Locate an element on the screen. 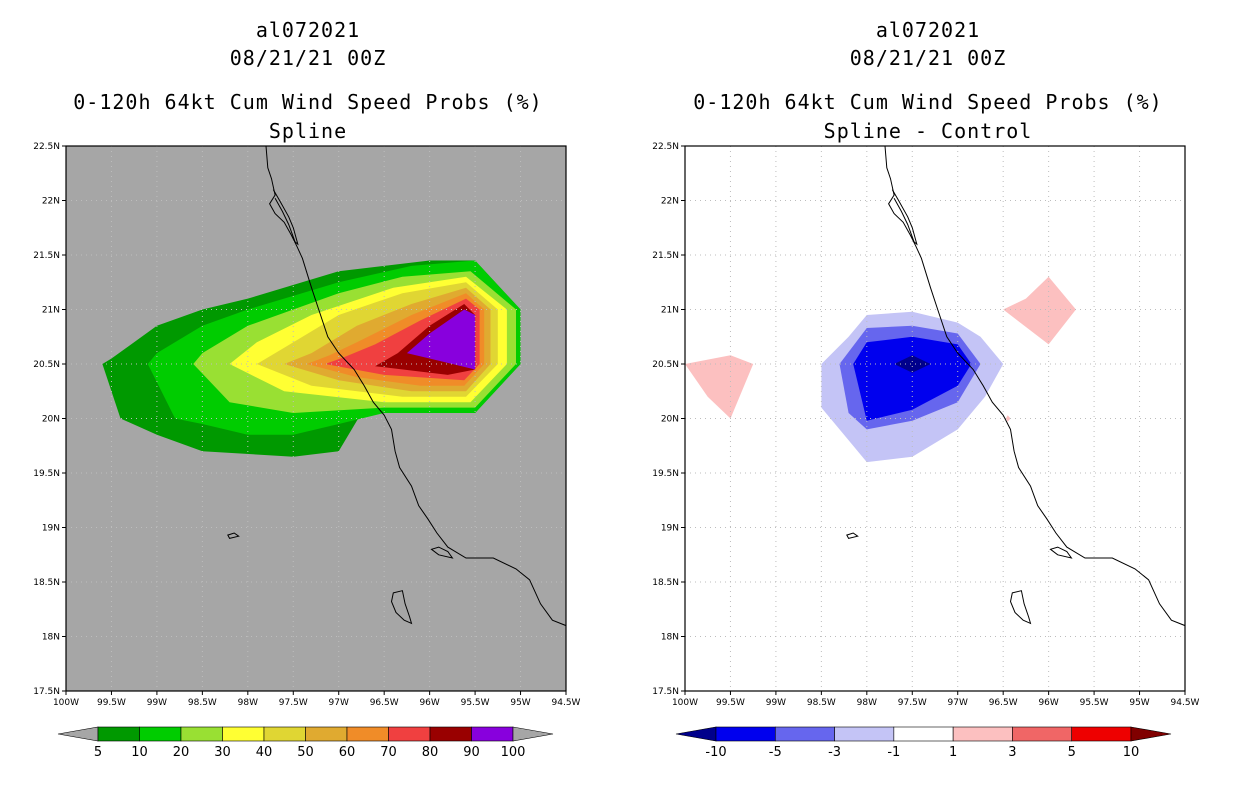 This screenshot has width=1236, height=800. panel-1-xtick-label-10: 95W is located at coordinates (1139, 703).